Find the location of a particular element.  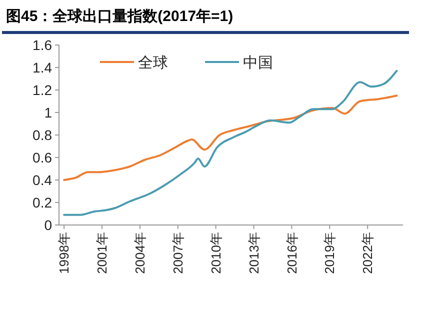

y-tick-label: 0.6 is located at coordinates (42, 157).